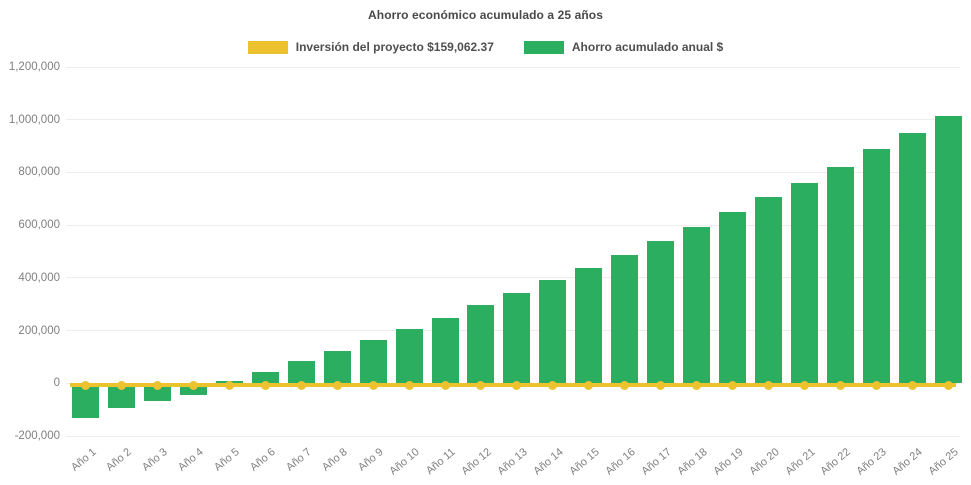 This screenshot has height=485, width=971. I want to click on legend-swatch-green, so click(543, 47).